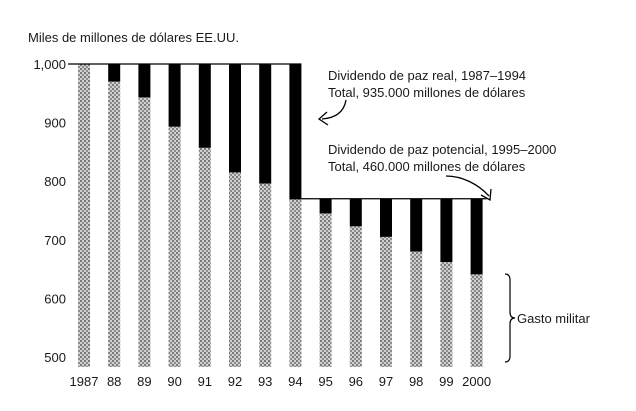 The width and height of the screenshot is (636, 411). What do you see at coordinates (510, 318) in the screenshot?
I see `spending-bracket` at bounding box center [510, 318].